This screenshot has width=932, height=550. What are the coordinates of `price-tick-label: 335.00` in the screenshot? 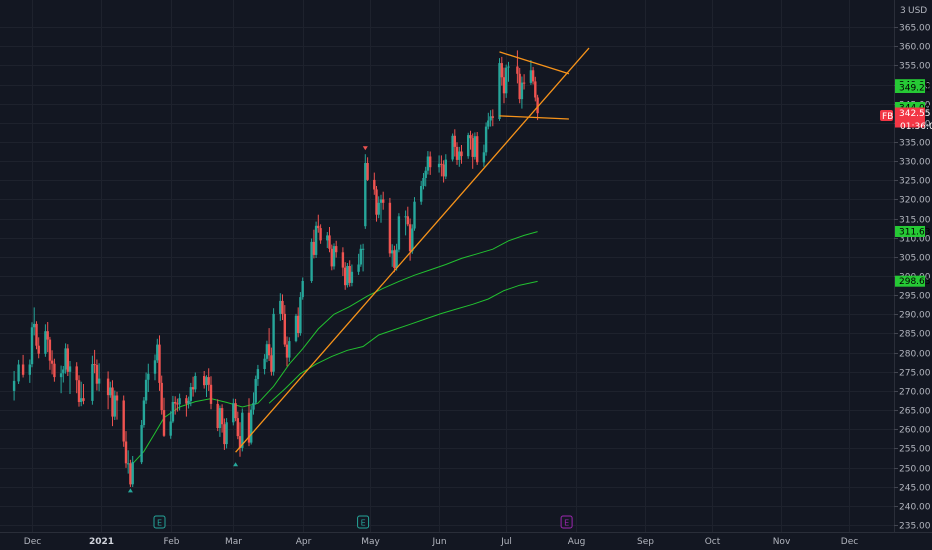 It's located at (915, 144).